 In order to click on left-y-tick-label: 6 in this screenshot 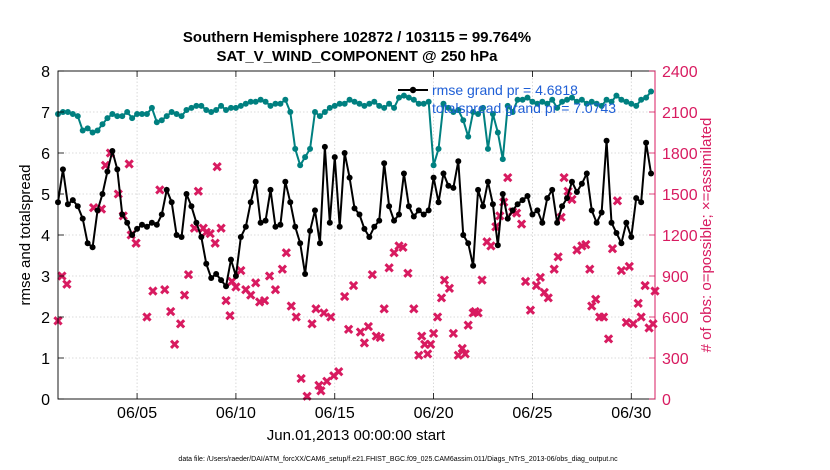, I will do `click(45, 154)`.